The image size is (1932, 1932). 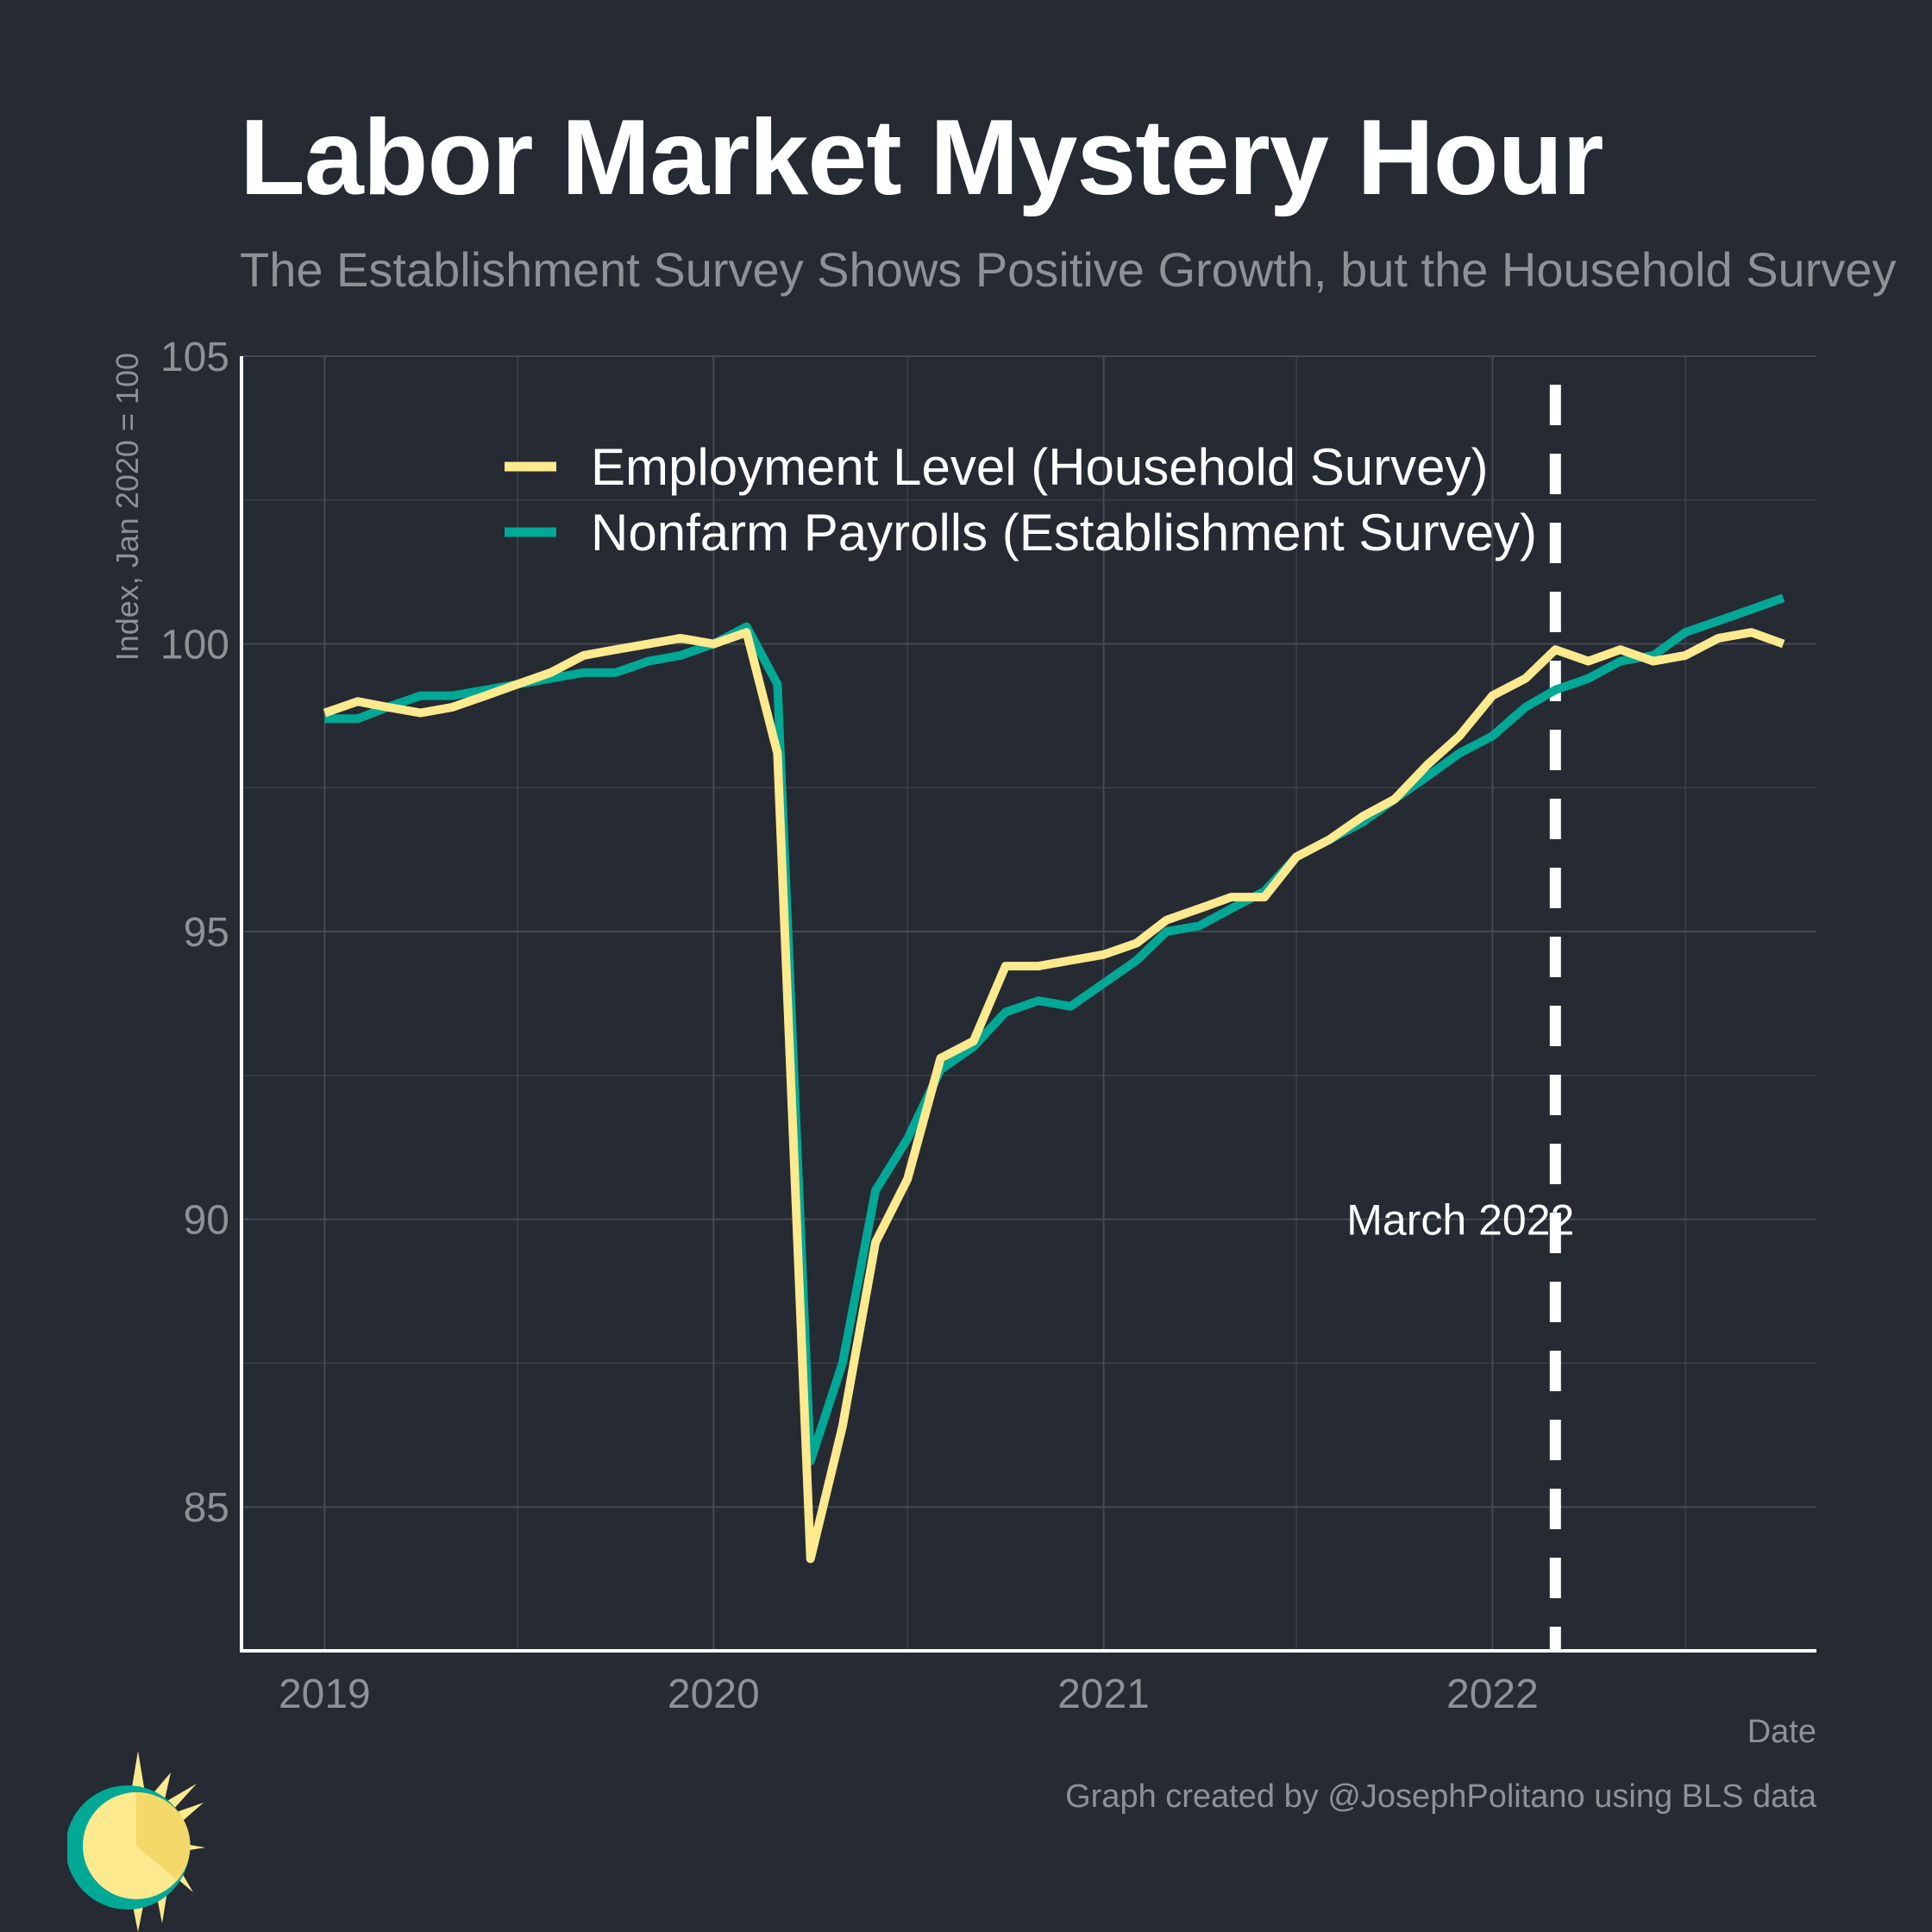 I want to click on y-tick-labels: 85 90 95 100 105, so click(x=194, y=933).